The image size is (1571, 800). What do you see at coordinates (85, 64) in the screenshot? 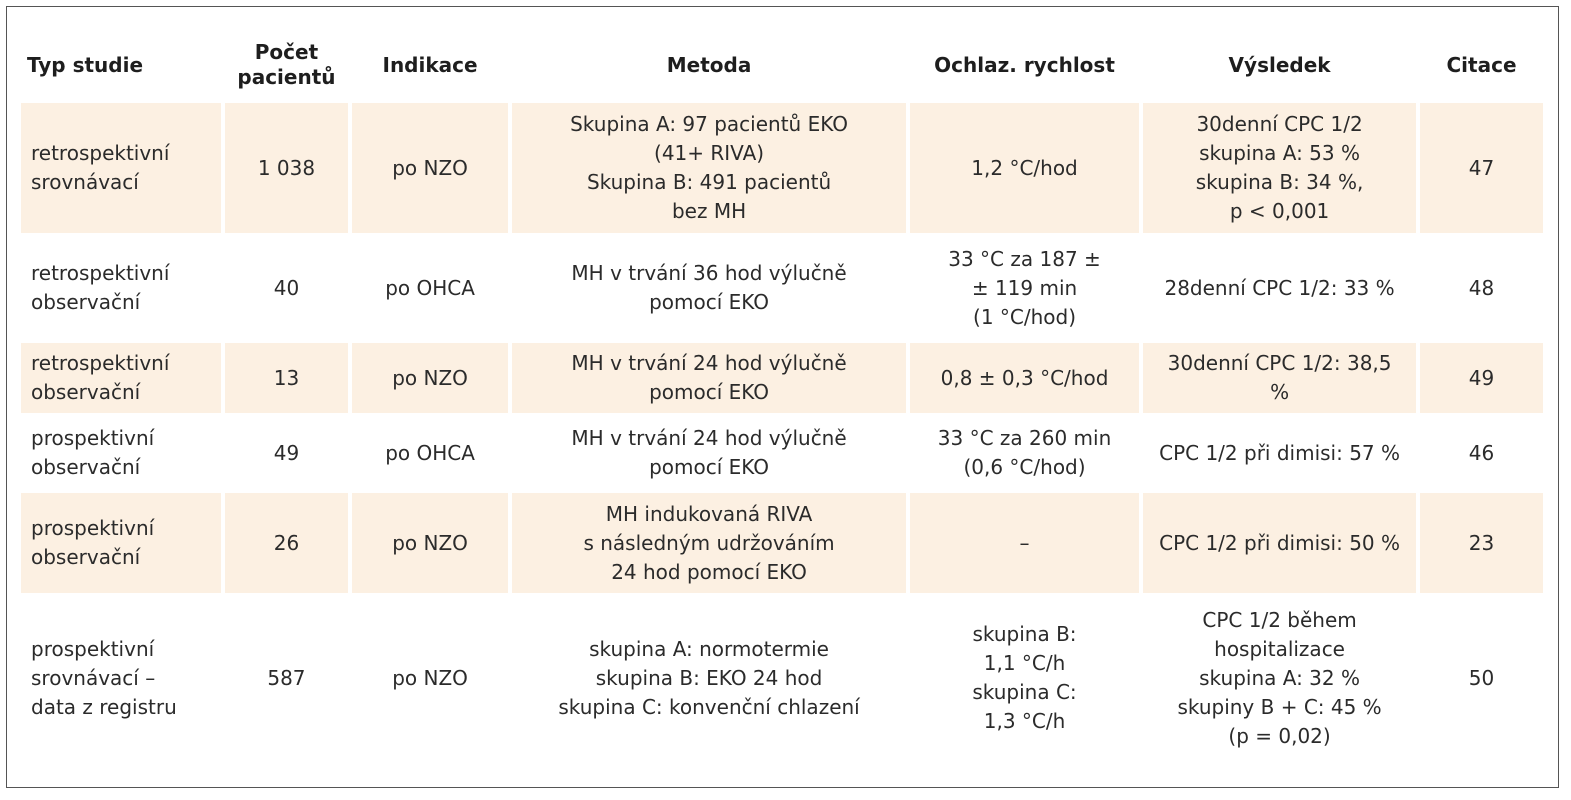
I see `header-typ-studie: Typ studie` at bounding box center [85, 64].